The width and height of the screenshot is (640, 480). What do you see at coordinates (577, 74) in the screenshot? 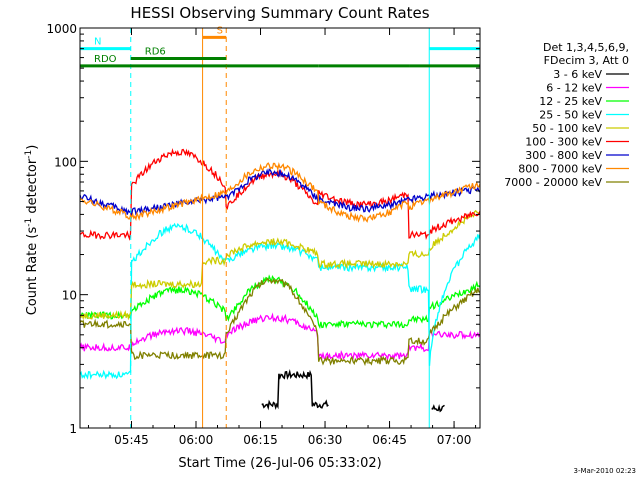
I see `legend-label-1: 3 - 6 keV` at bounding box center [577, 74].